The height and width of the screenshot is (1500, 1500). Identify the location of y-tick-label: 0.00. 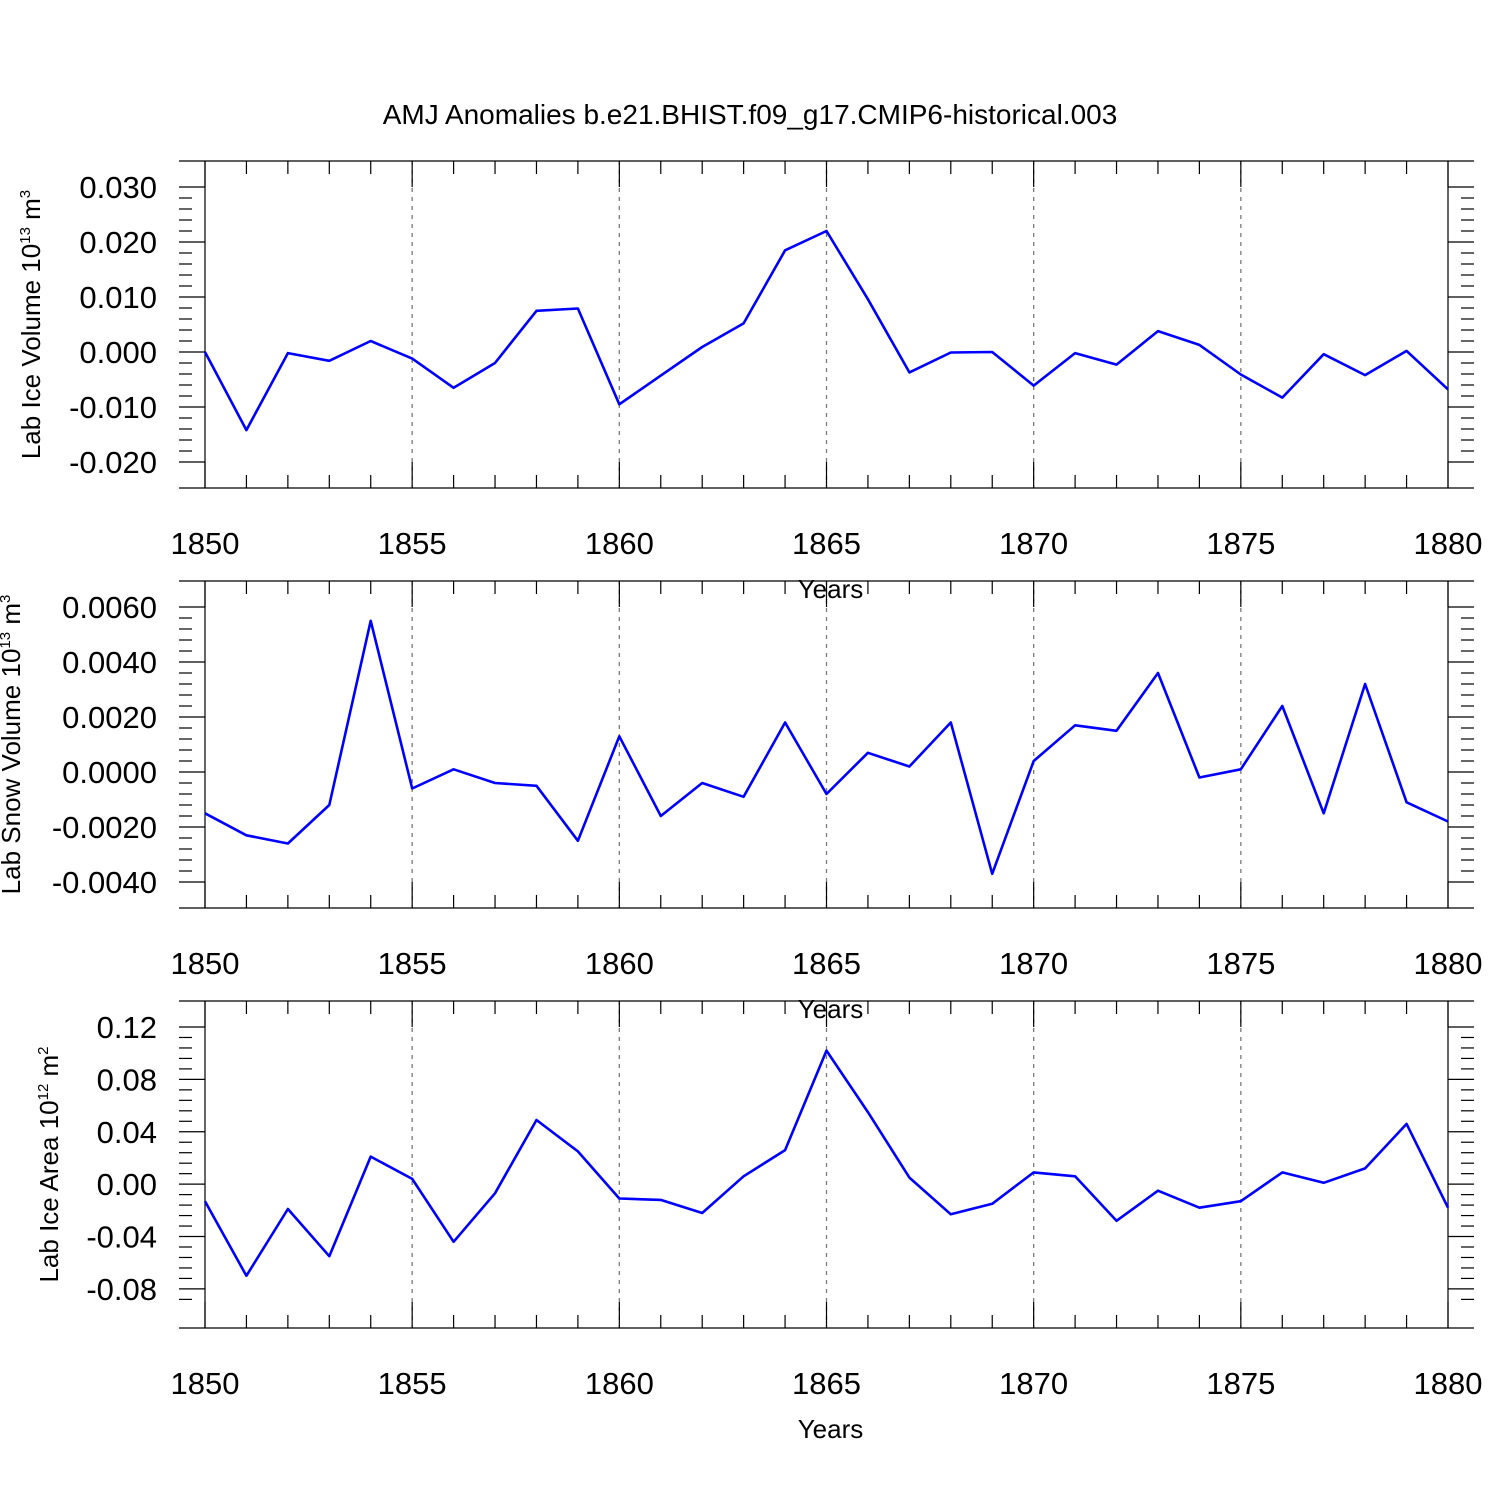
(127, 1184).